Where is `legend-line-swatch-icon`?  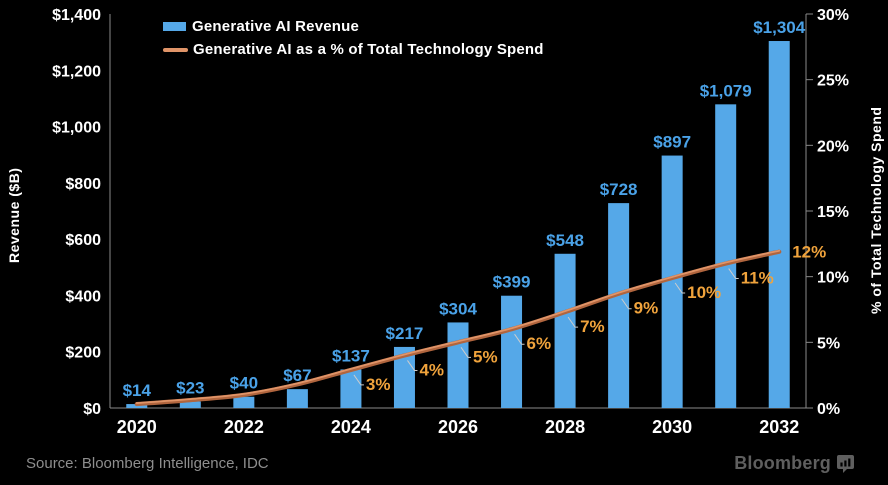
legend-line-swatch-icon is located at coordinates (175, 49).